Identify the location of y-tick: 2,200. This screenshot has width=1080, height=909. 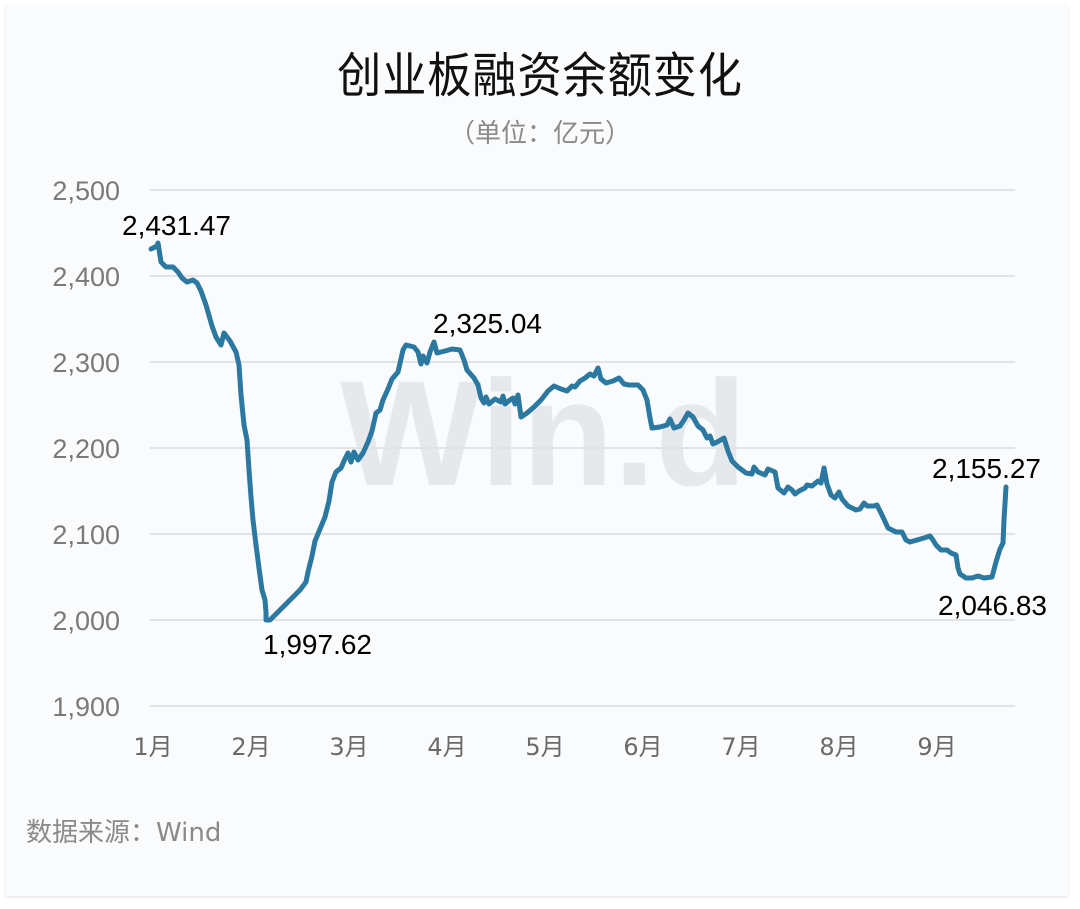
(86, 449).